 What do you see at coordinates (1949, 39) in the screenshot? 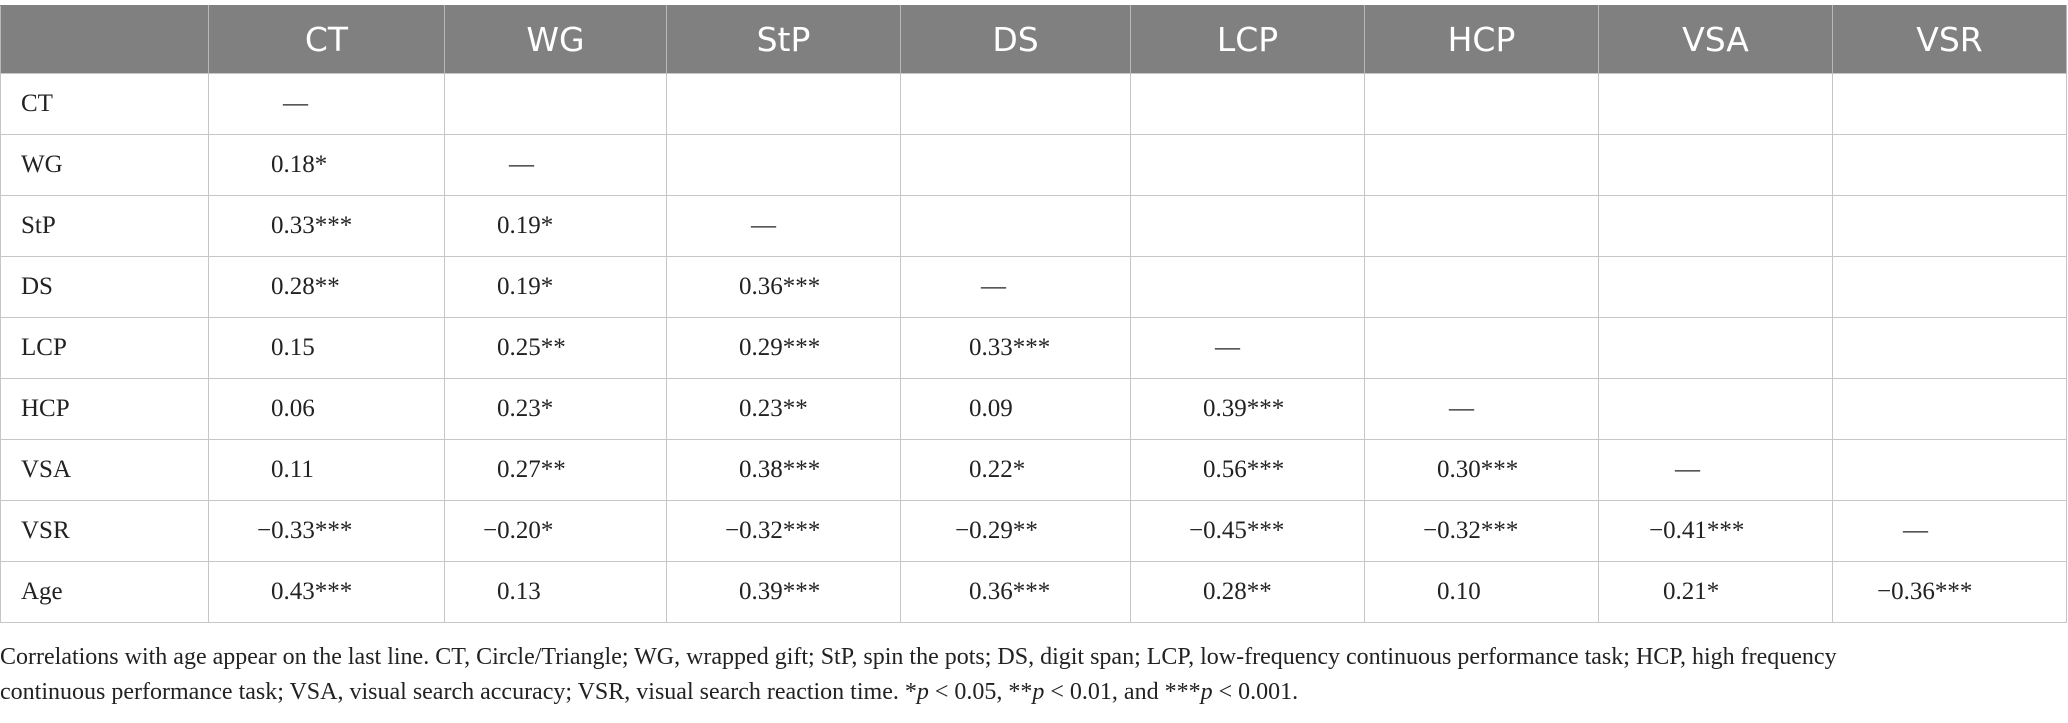
I see `header-vsr: VSR` at bounding box center [1949, 39].